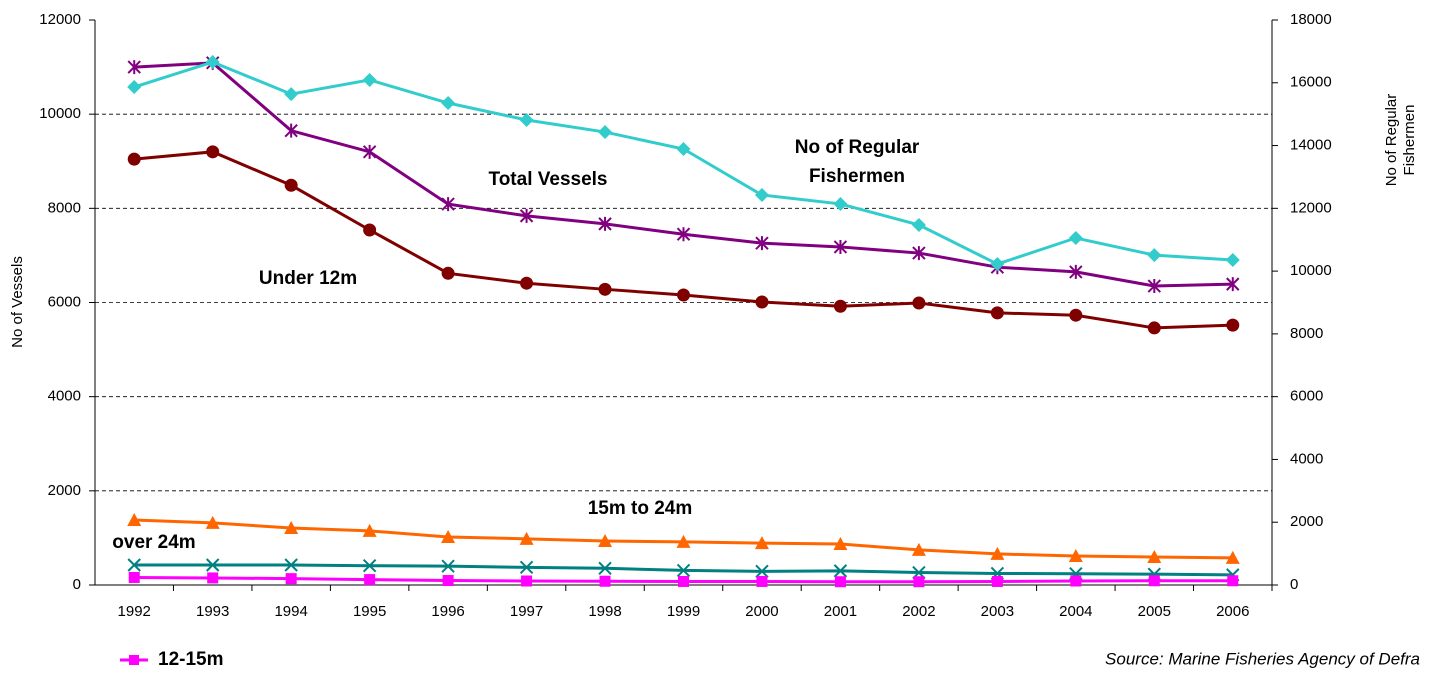 The height and width of the screenshot is (675, 1432). What do you see at coordinates (369, 611) in the screenshot?
I see `x-tick-label: 1995` at bounding box center [369, 611].